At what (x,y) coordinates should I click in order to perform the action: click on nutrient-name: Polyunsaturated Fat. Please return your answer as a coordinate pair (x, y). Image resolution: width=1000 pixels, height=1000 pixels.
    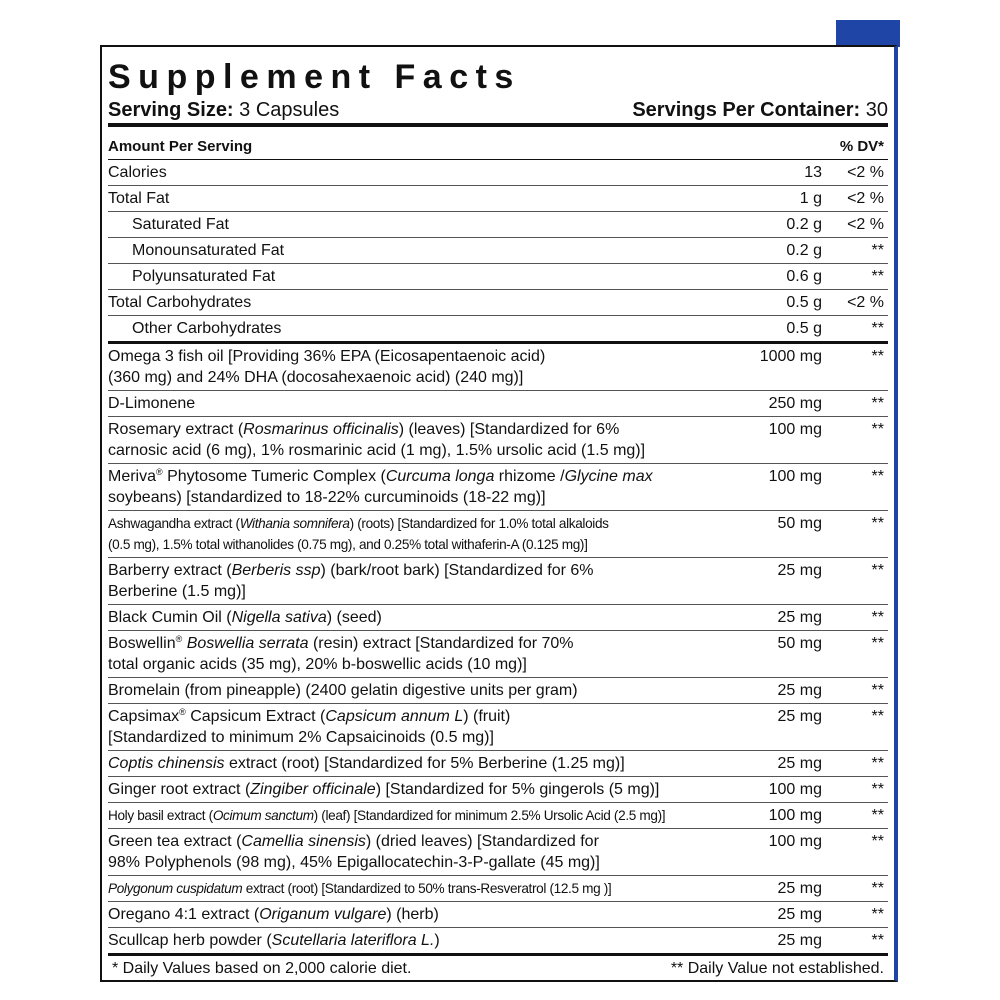
    Looking at the image, I should click on (204, 276).